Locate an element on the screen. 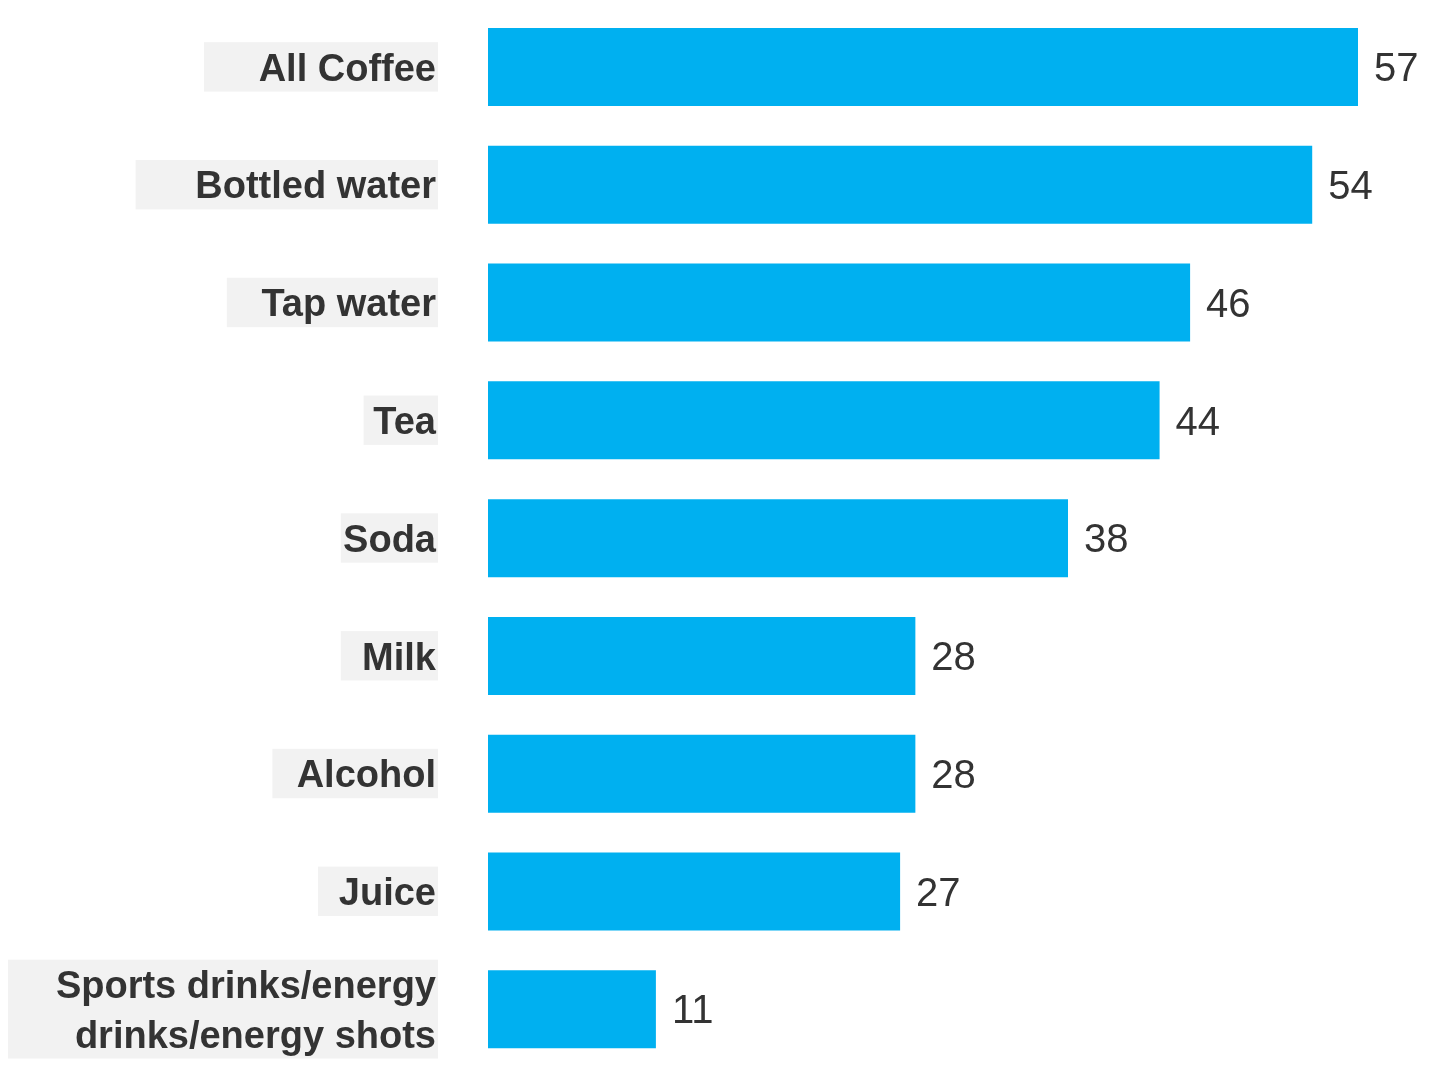  y-tick-label: Alcohol is located at coordinates (366, 774).